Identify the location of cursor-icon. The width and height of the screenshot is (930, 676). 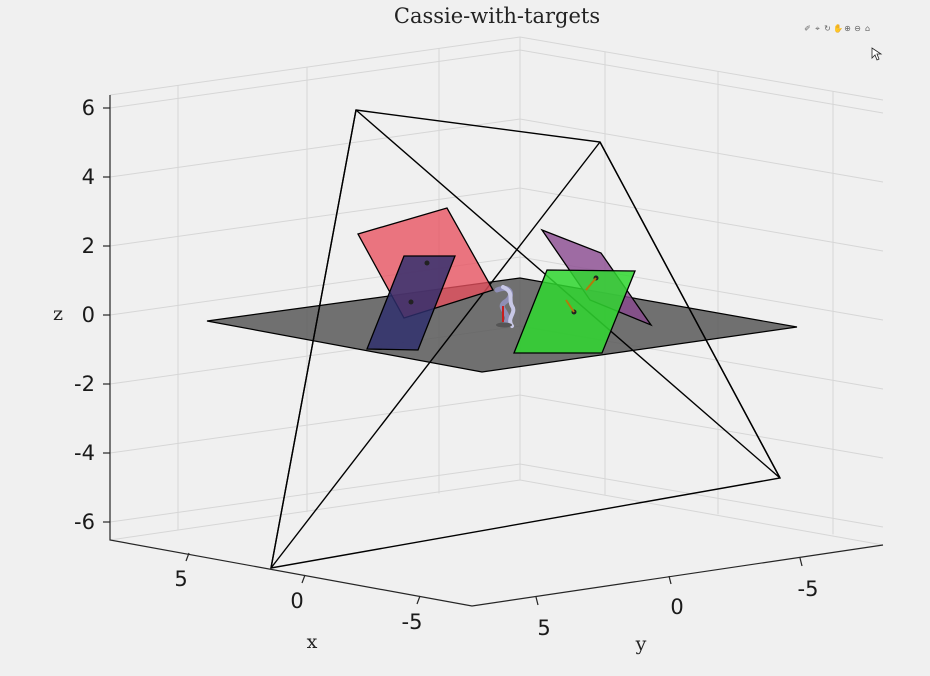
(877, 54).